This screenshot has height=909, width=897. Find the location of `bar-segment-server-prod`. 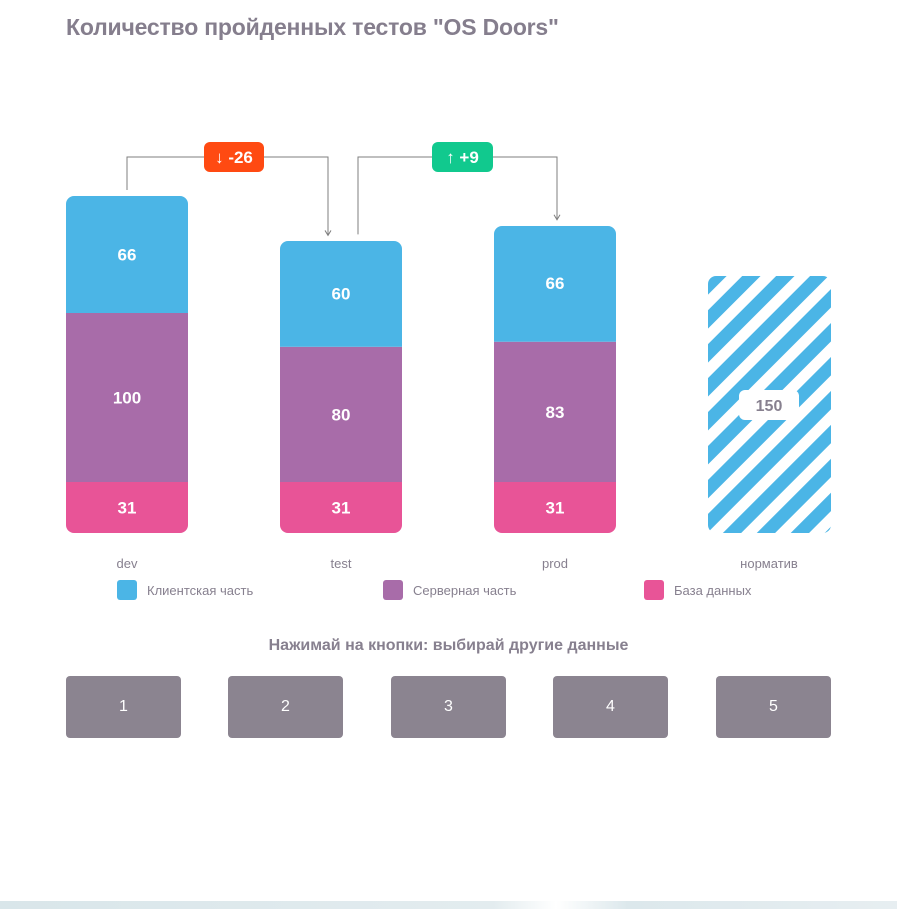

bar-segment-server-prod is located at coordinates (555, 411).